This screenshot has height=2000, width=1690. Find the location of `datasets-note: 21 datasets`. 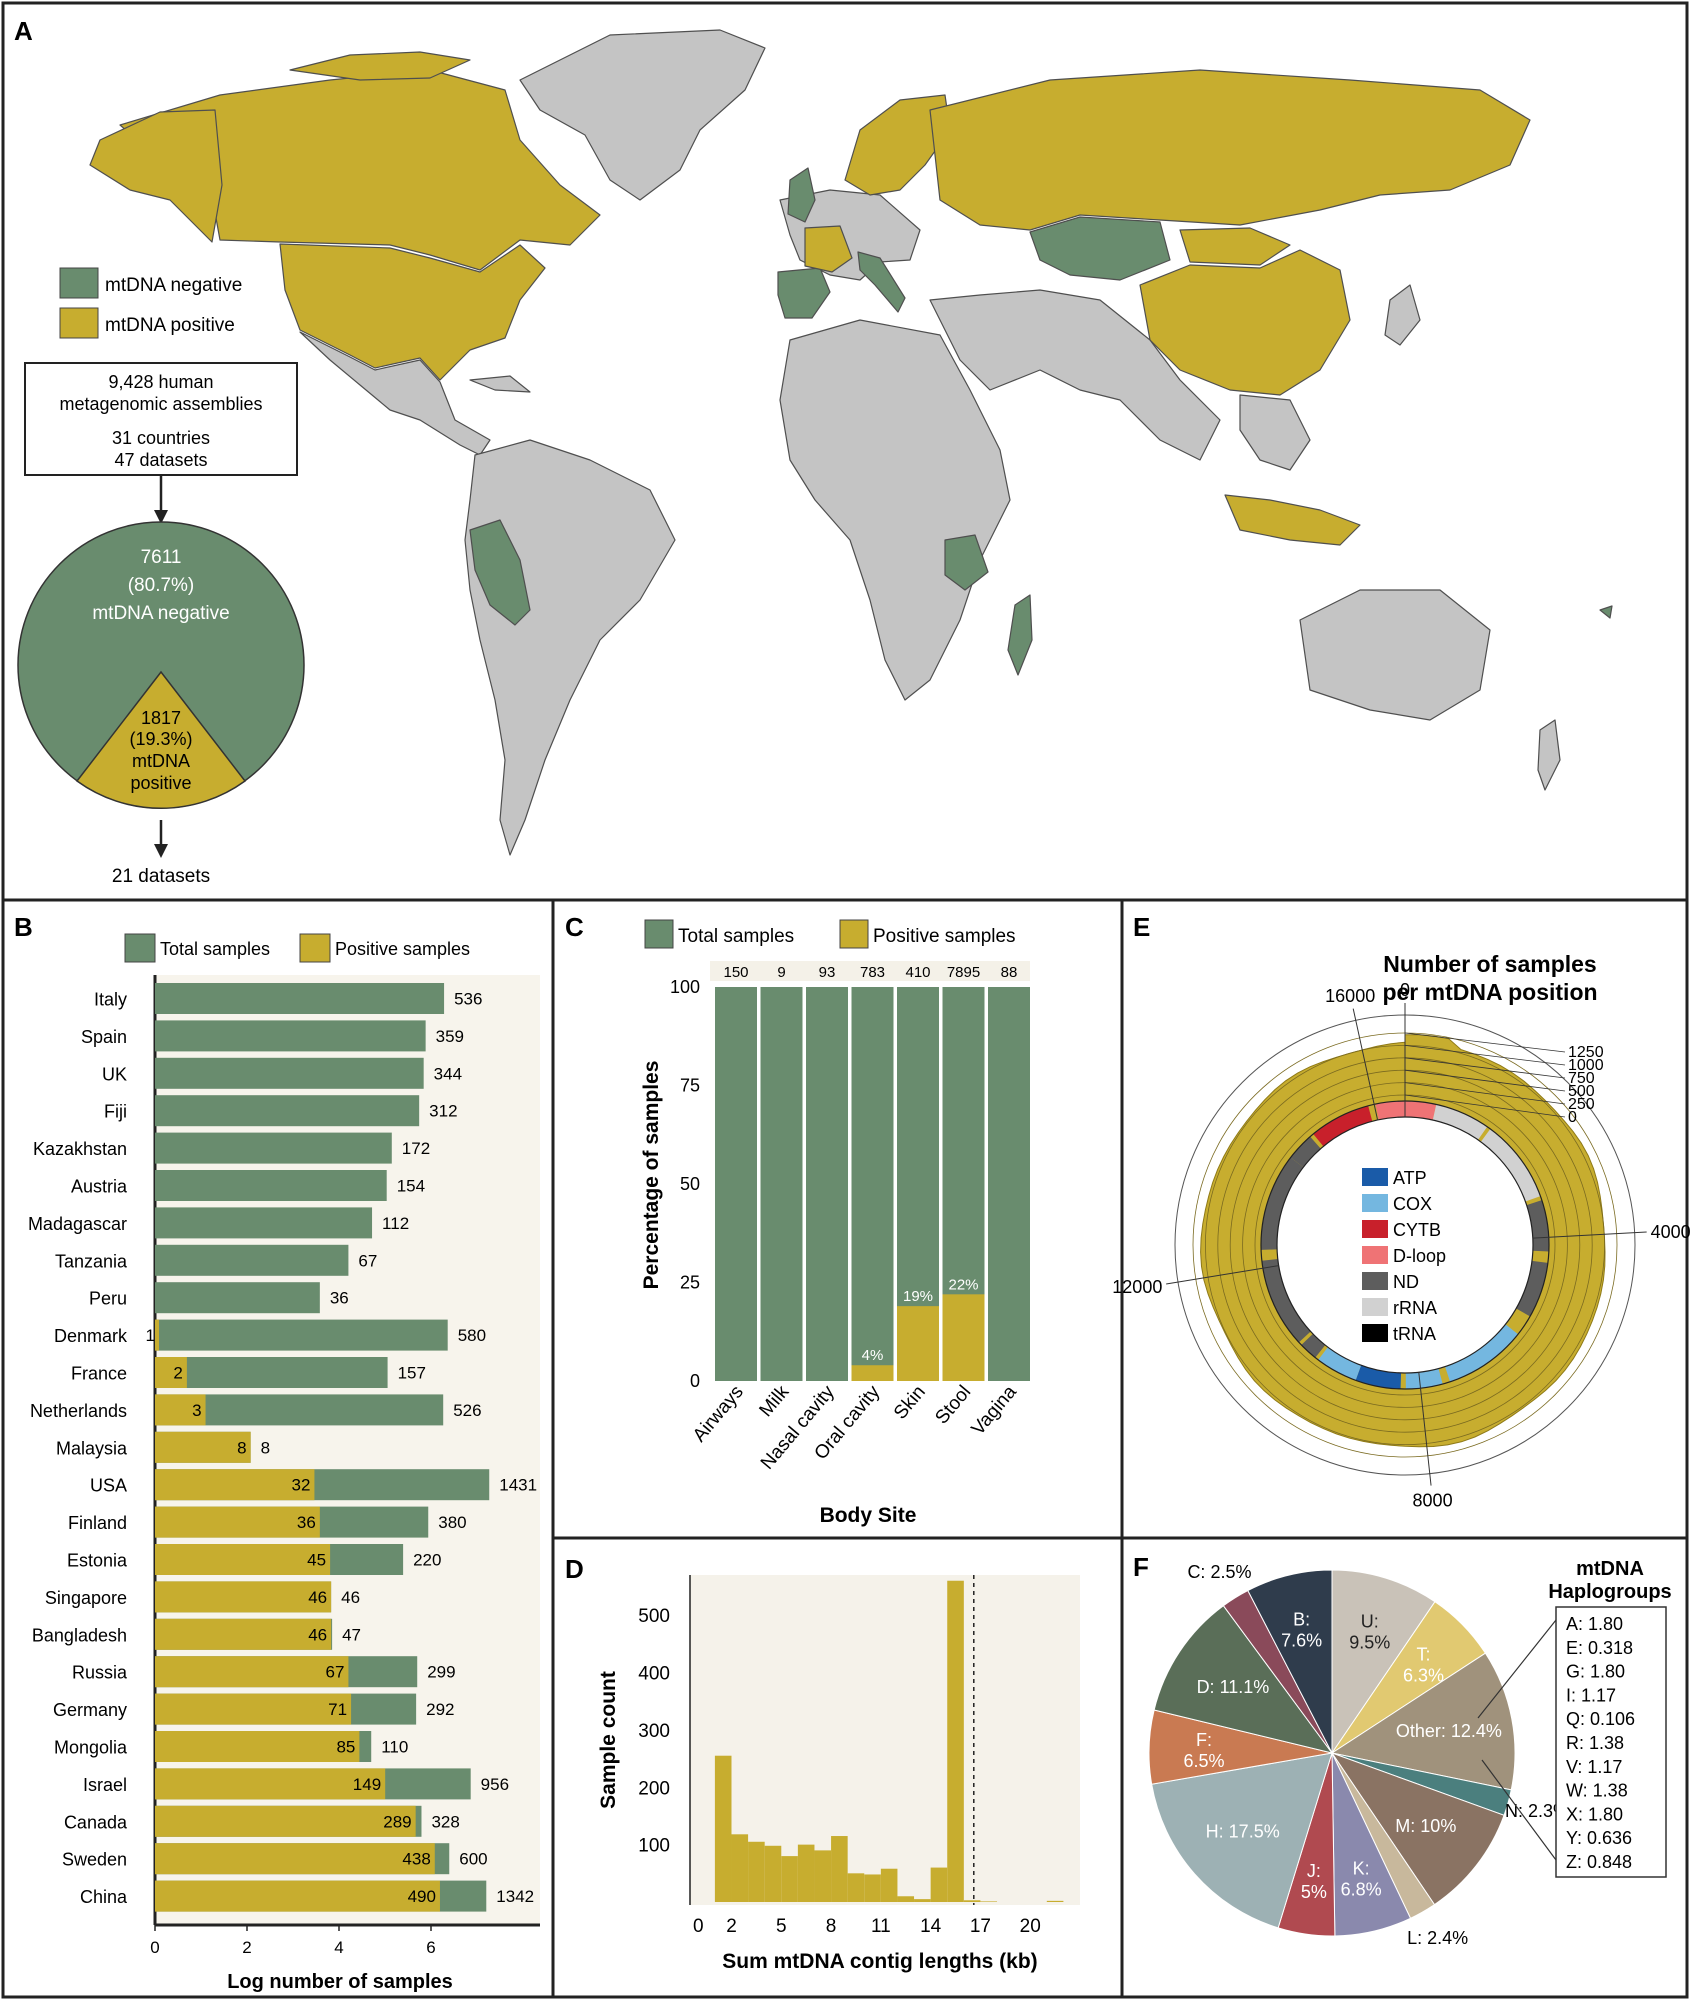

datasets-note: 21 datasets is located at coordinates (161, 876).